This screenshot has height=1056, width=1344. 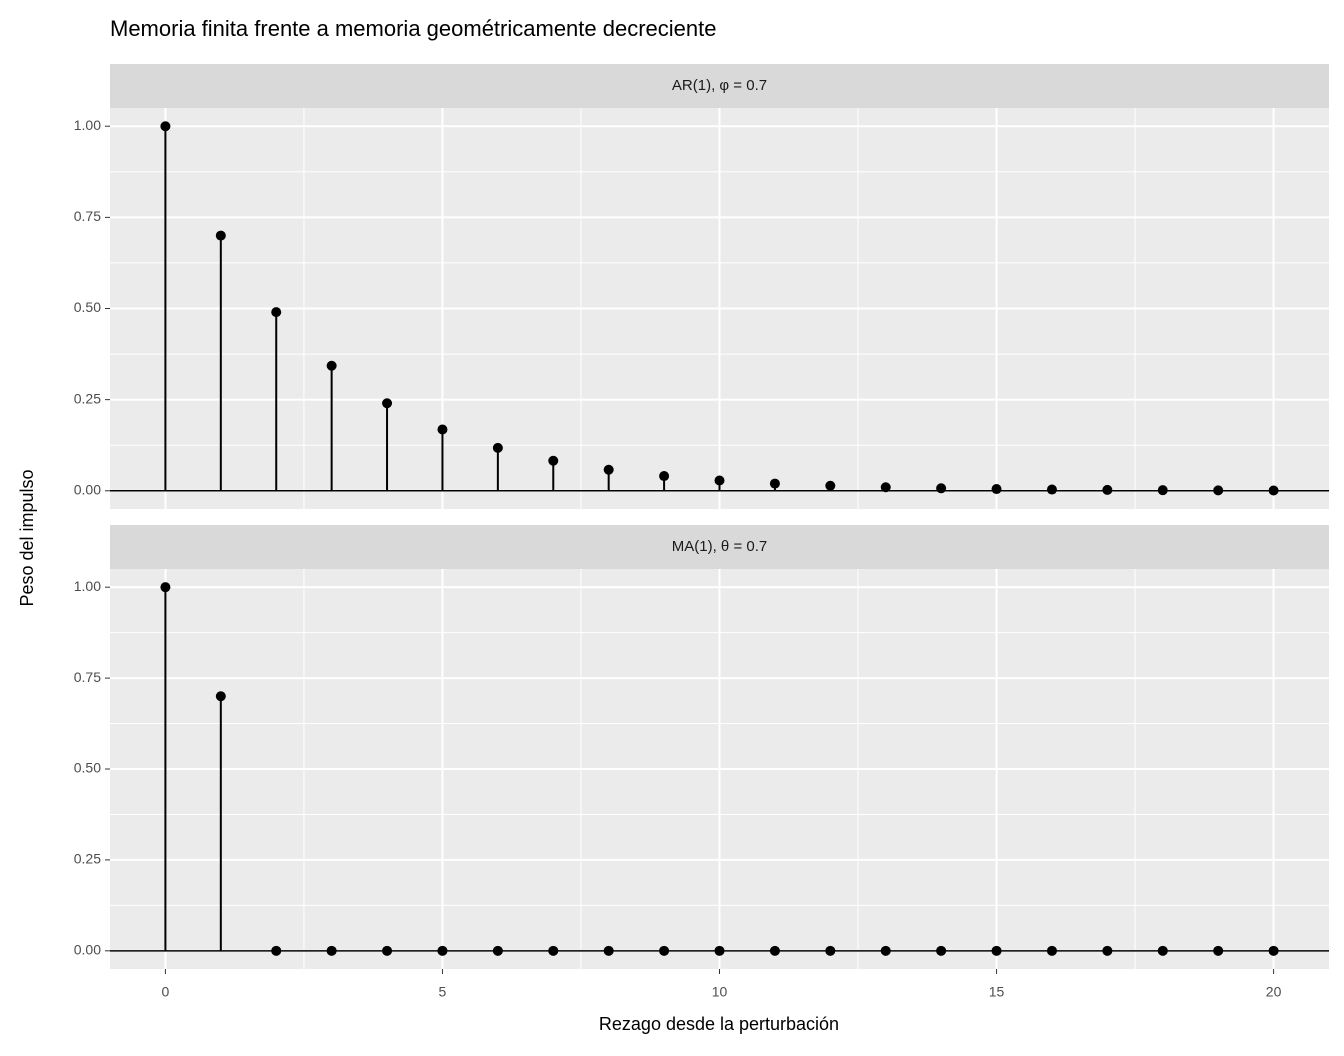 What do you see at coordinates (720, 992) in the screenshot?
I see `x-tick-label: 10` at bounding box center [720, 992].